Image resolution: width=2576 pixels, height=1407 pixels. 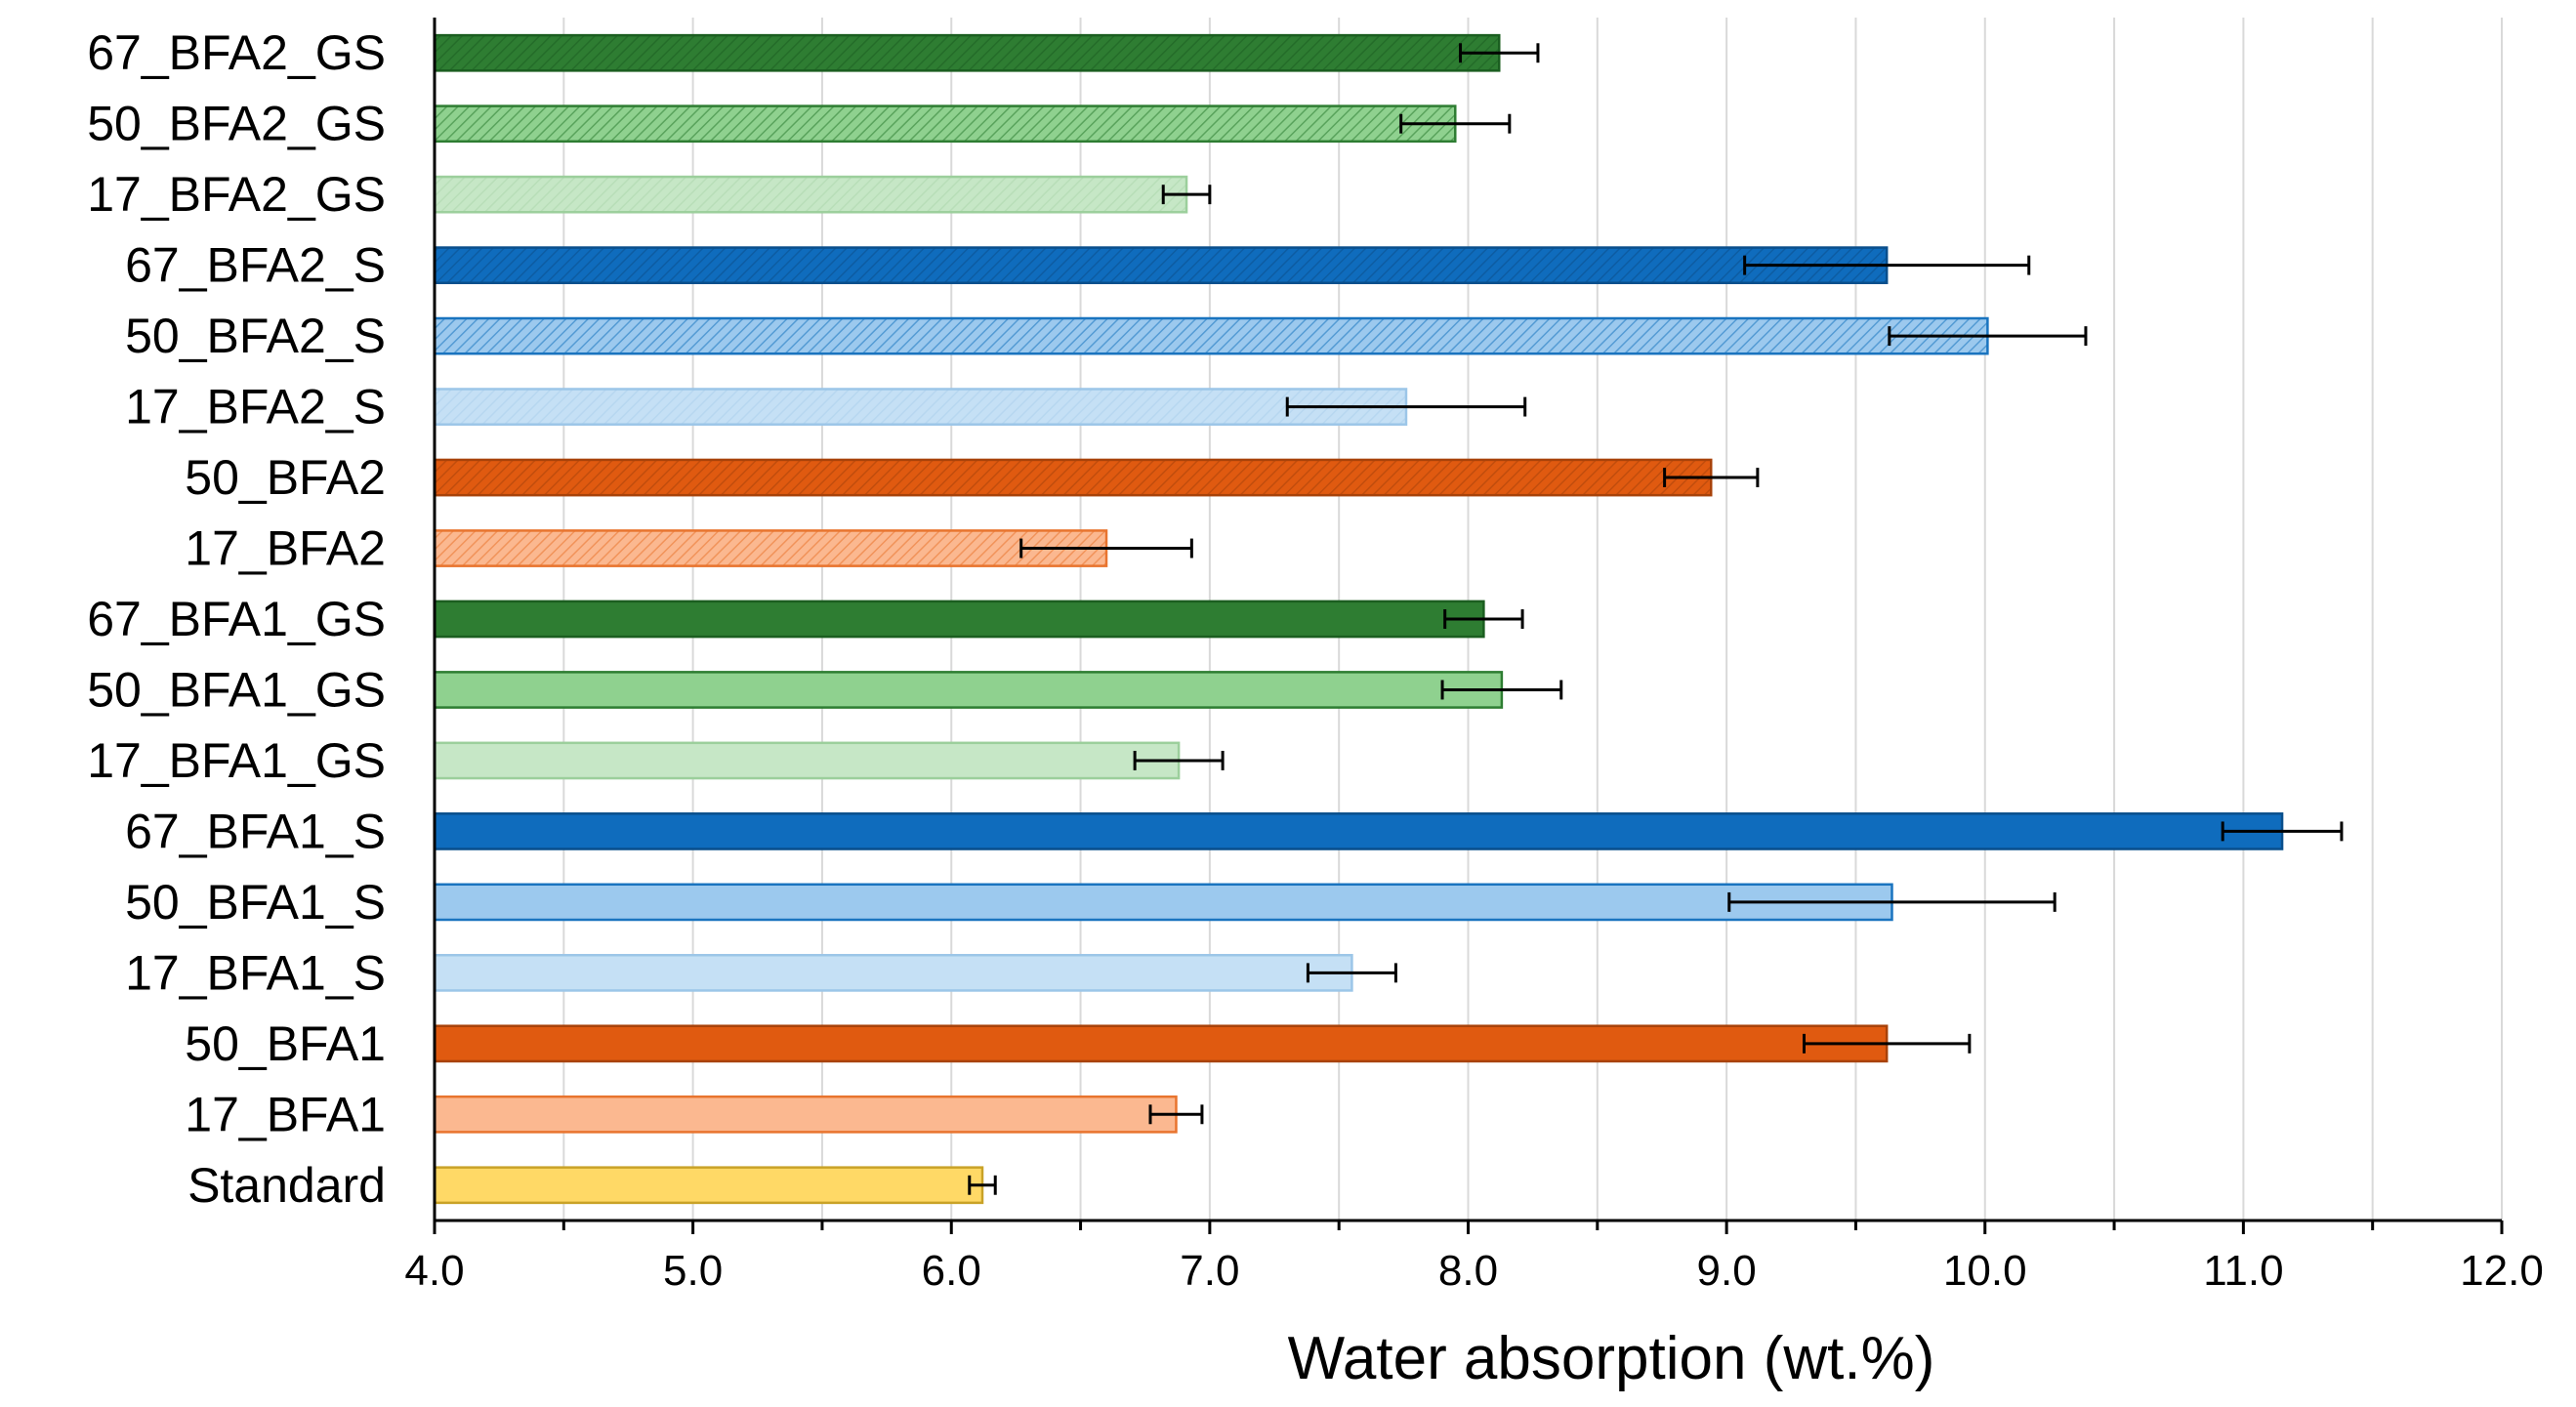 I want to click on bar-50-bfa2-s, so click(x=1211, y=335).